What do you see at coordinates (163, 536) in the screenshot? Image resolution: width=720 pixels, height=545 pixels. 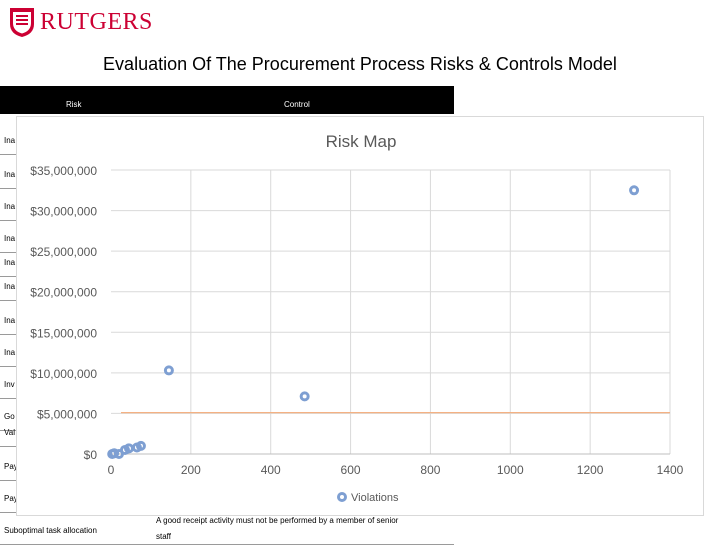 I see `partial-control-text-2: staff` at bounding box center [163, 536].